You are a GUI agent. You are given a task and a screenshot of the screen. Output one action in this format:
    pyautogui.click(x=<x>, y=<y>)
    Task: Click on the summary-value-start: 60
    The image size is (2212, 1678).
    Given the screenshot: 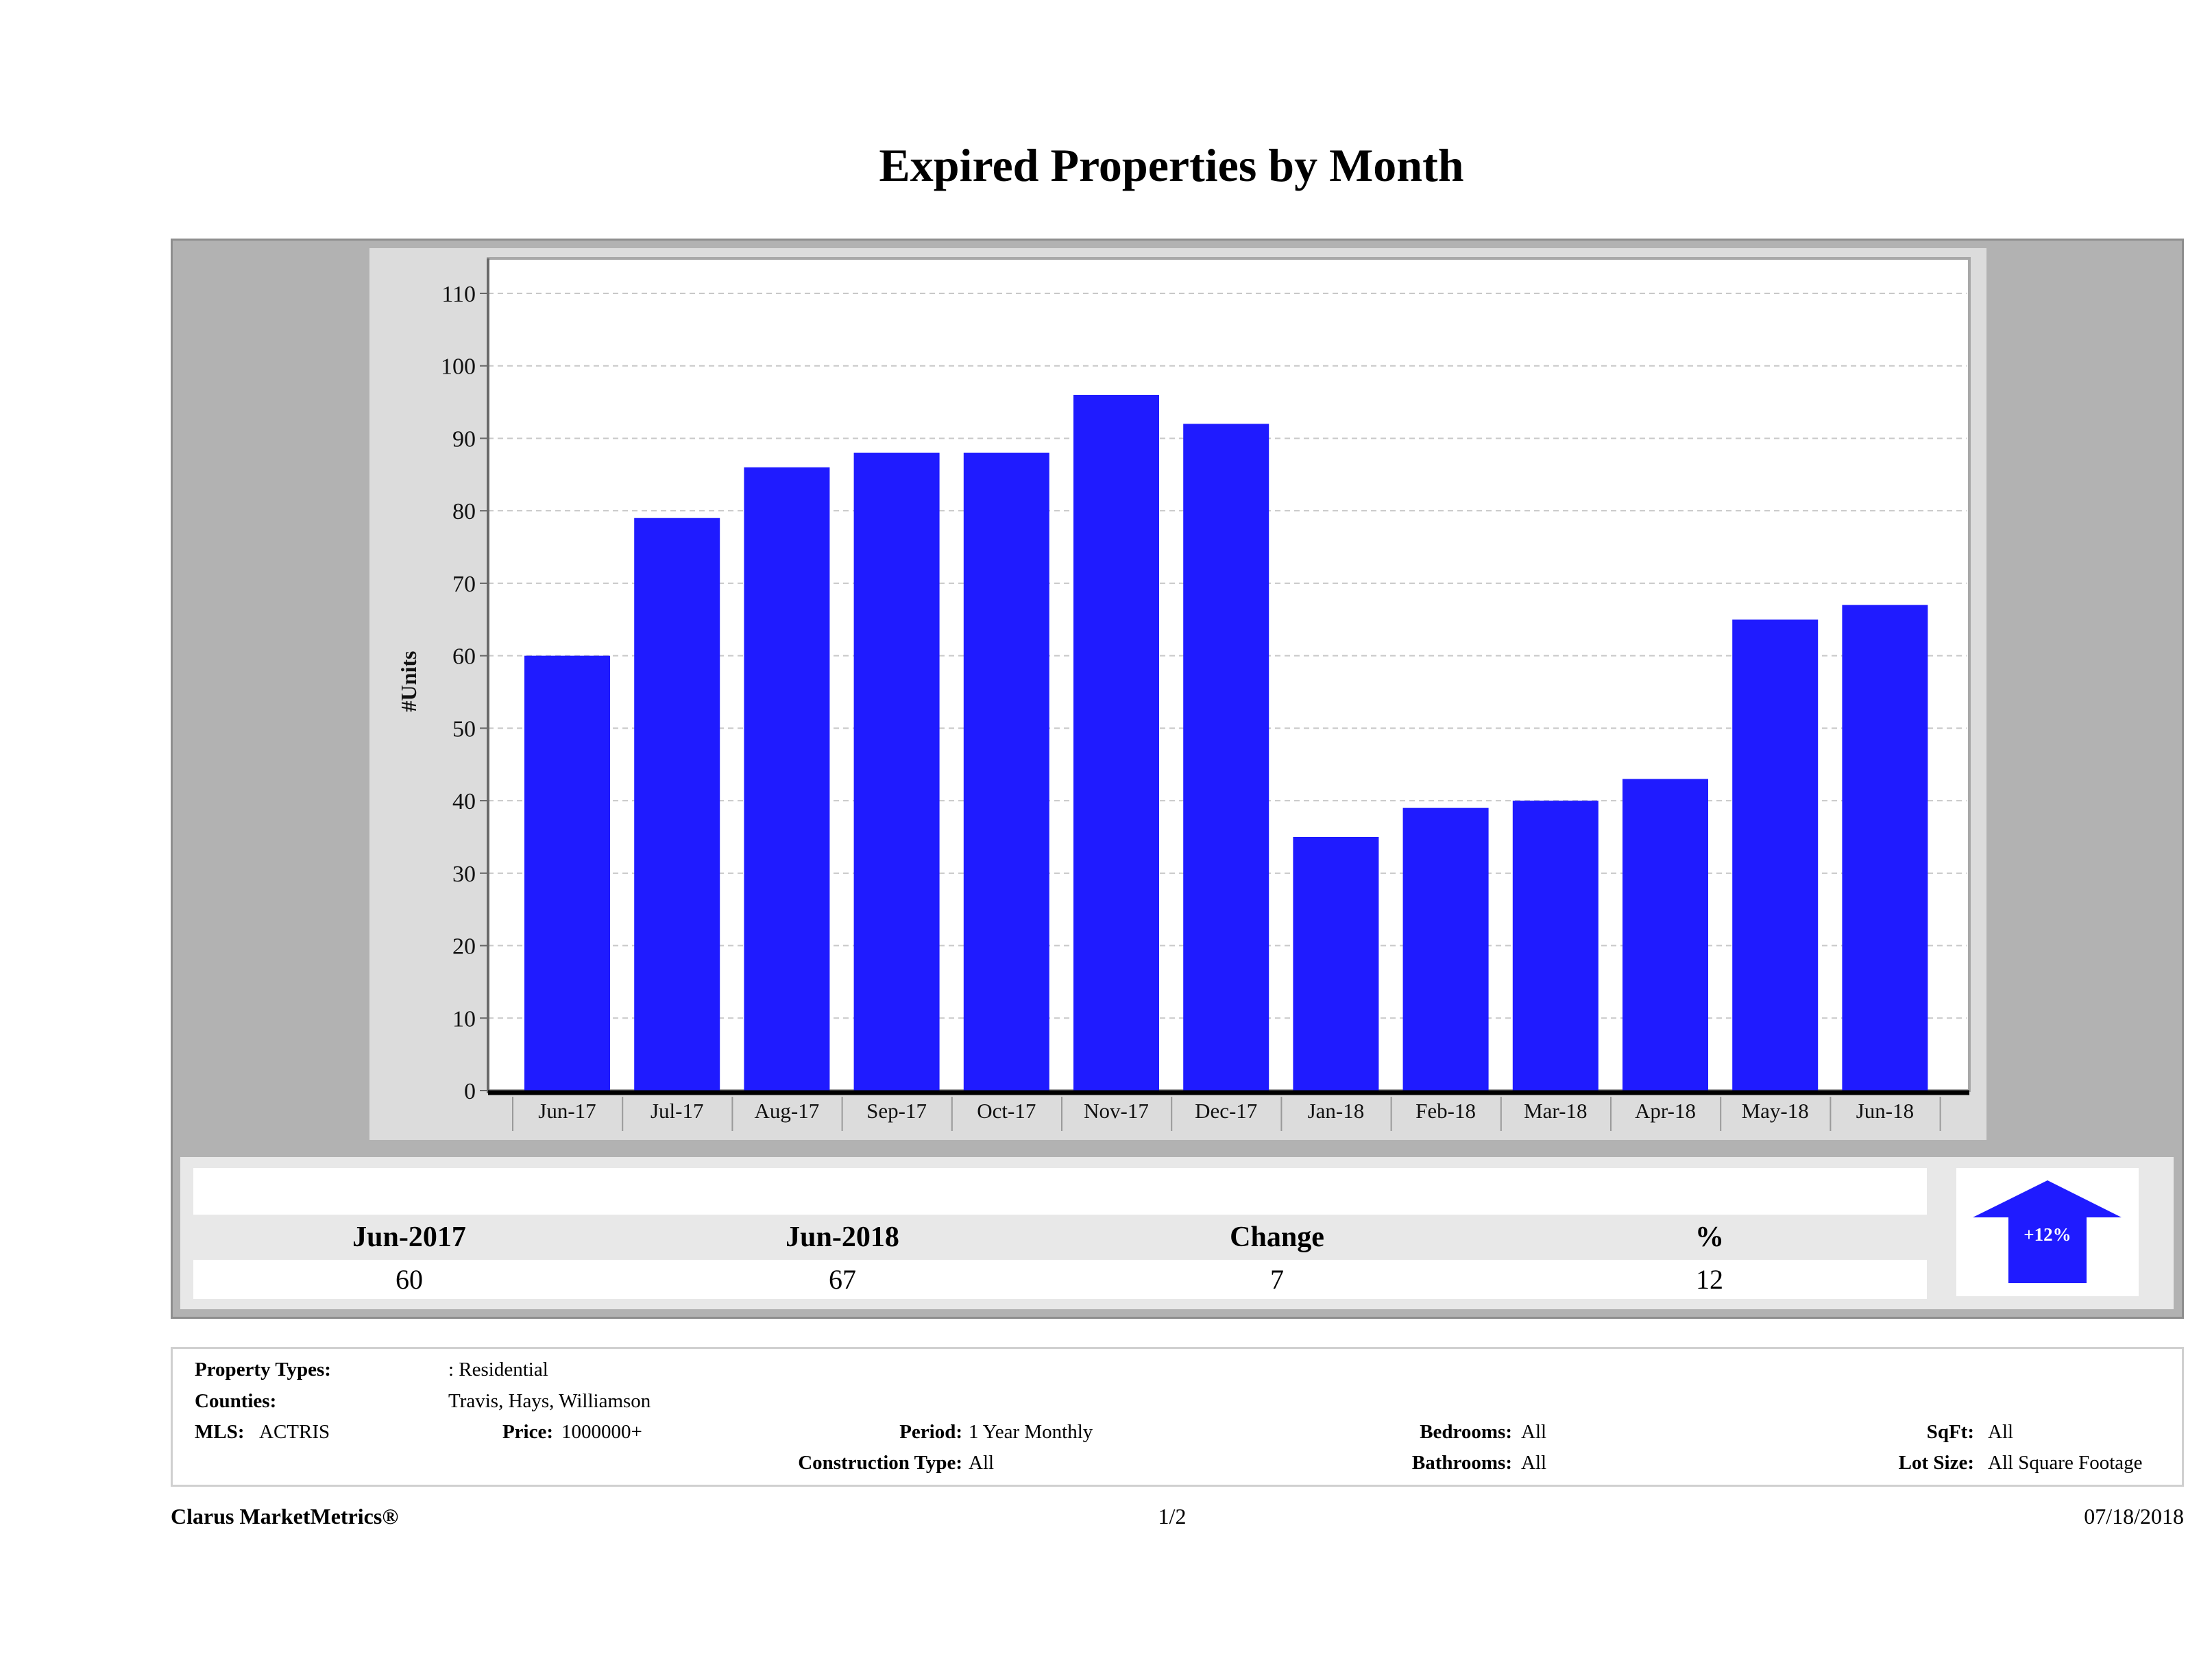 What is the action you would take?
    pyautogui.click(x=409, y=1279)
    